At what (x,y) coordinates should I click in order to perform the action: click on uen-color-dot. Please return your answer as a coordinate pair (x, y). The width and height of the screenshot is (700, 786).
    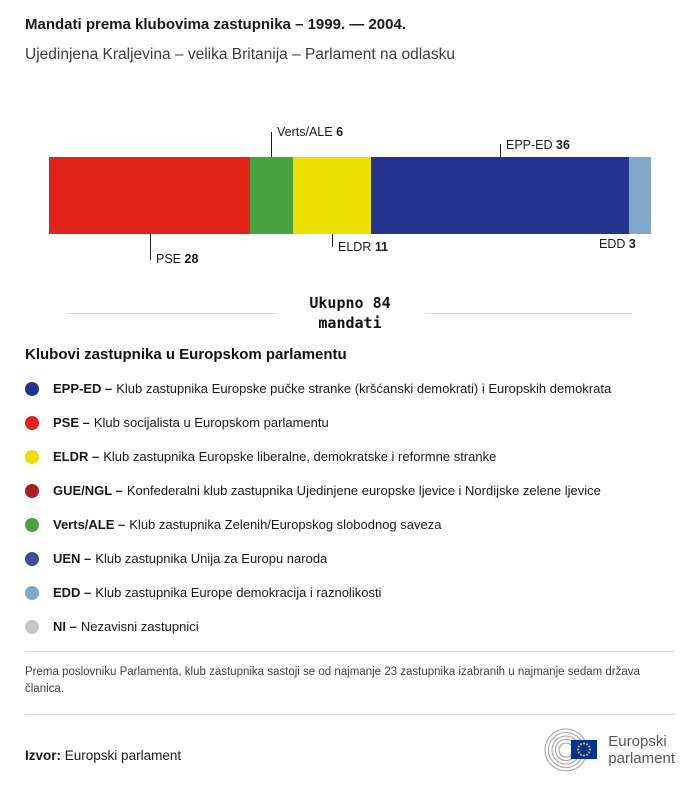
    Looking at the image, I should click on (32, 558).